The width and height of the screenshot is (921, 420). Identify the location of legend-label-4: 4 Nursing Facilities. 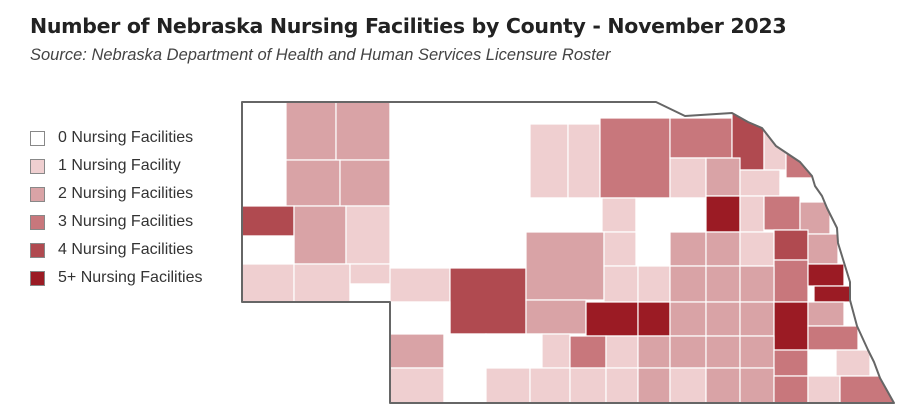
(126, 249).